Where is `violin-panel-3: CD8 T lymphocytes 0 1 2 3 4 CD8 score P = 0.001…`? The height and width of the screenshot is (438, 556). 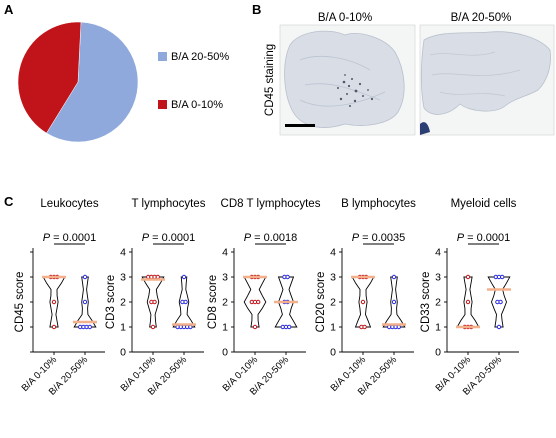
violin-panel-3: CD8 T lymphocytes 0 1 2 3 4 CD8 score P = 0.001… is located at coordinates (264, 298).